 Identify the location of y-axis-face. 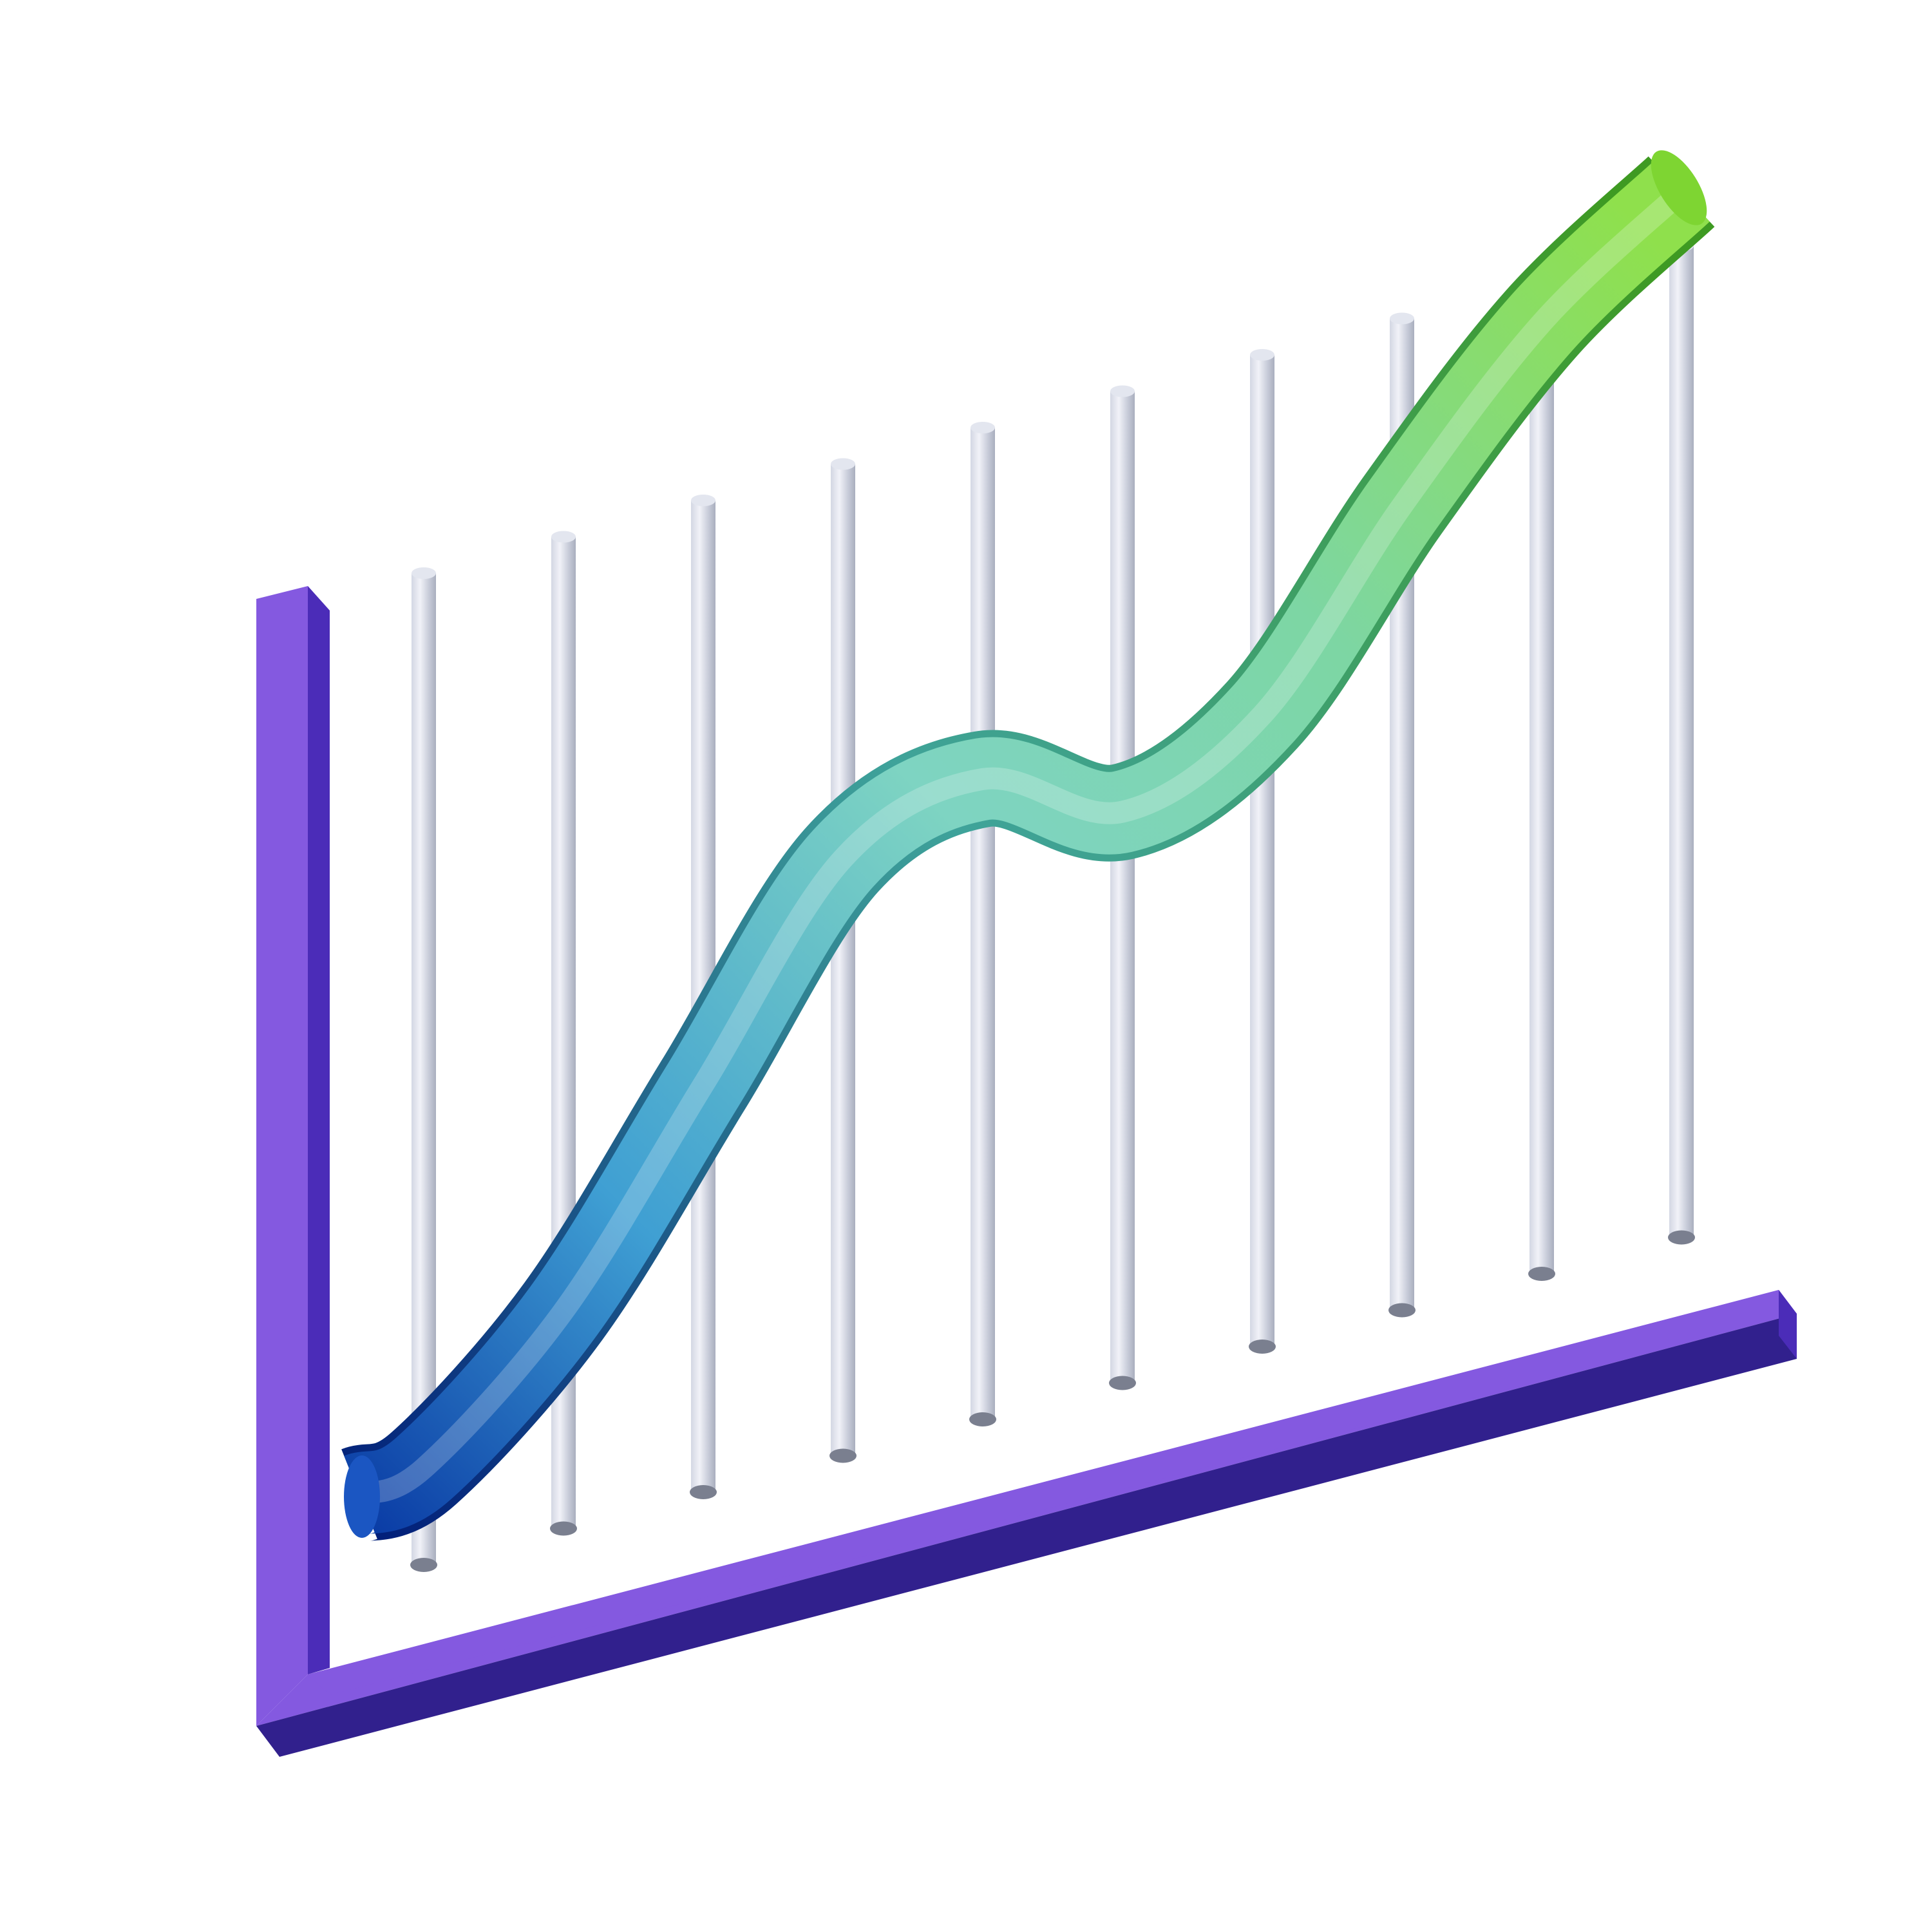
(282, 1156).